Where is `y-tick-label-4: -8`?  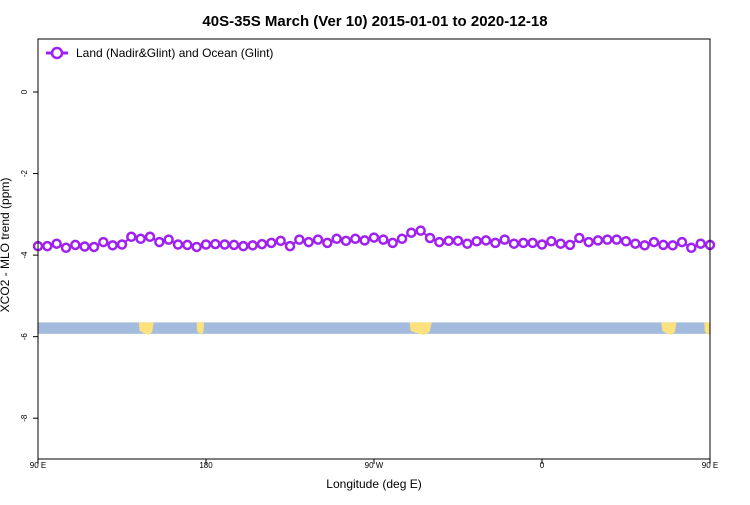
y-tick-label-4: -8 is located at coordinates (24, 418).